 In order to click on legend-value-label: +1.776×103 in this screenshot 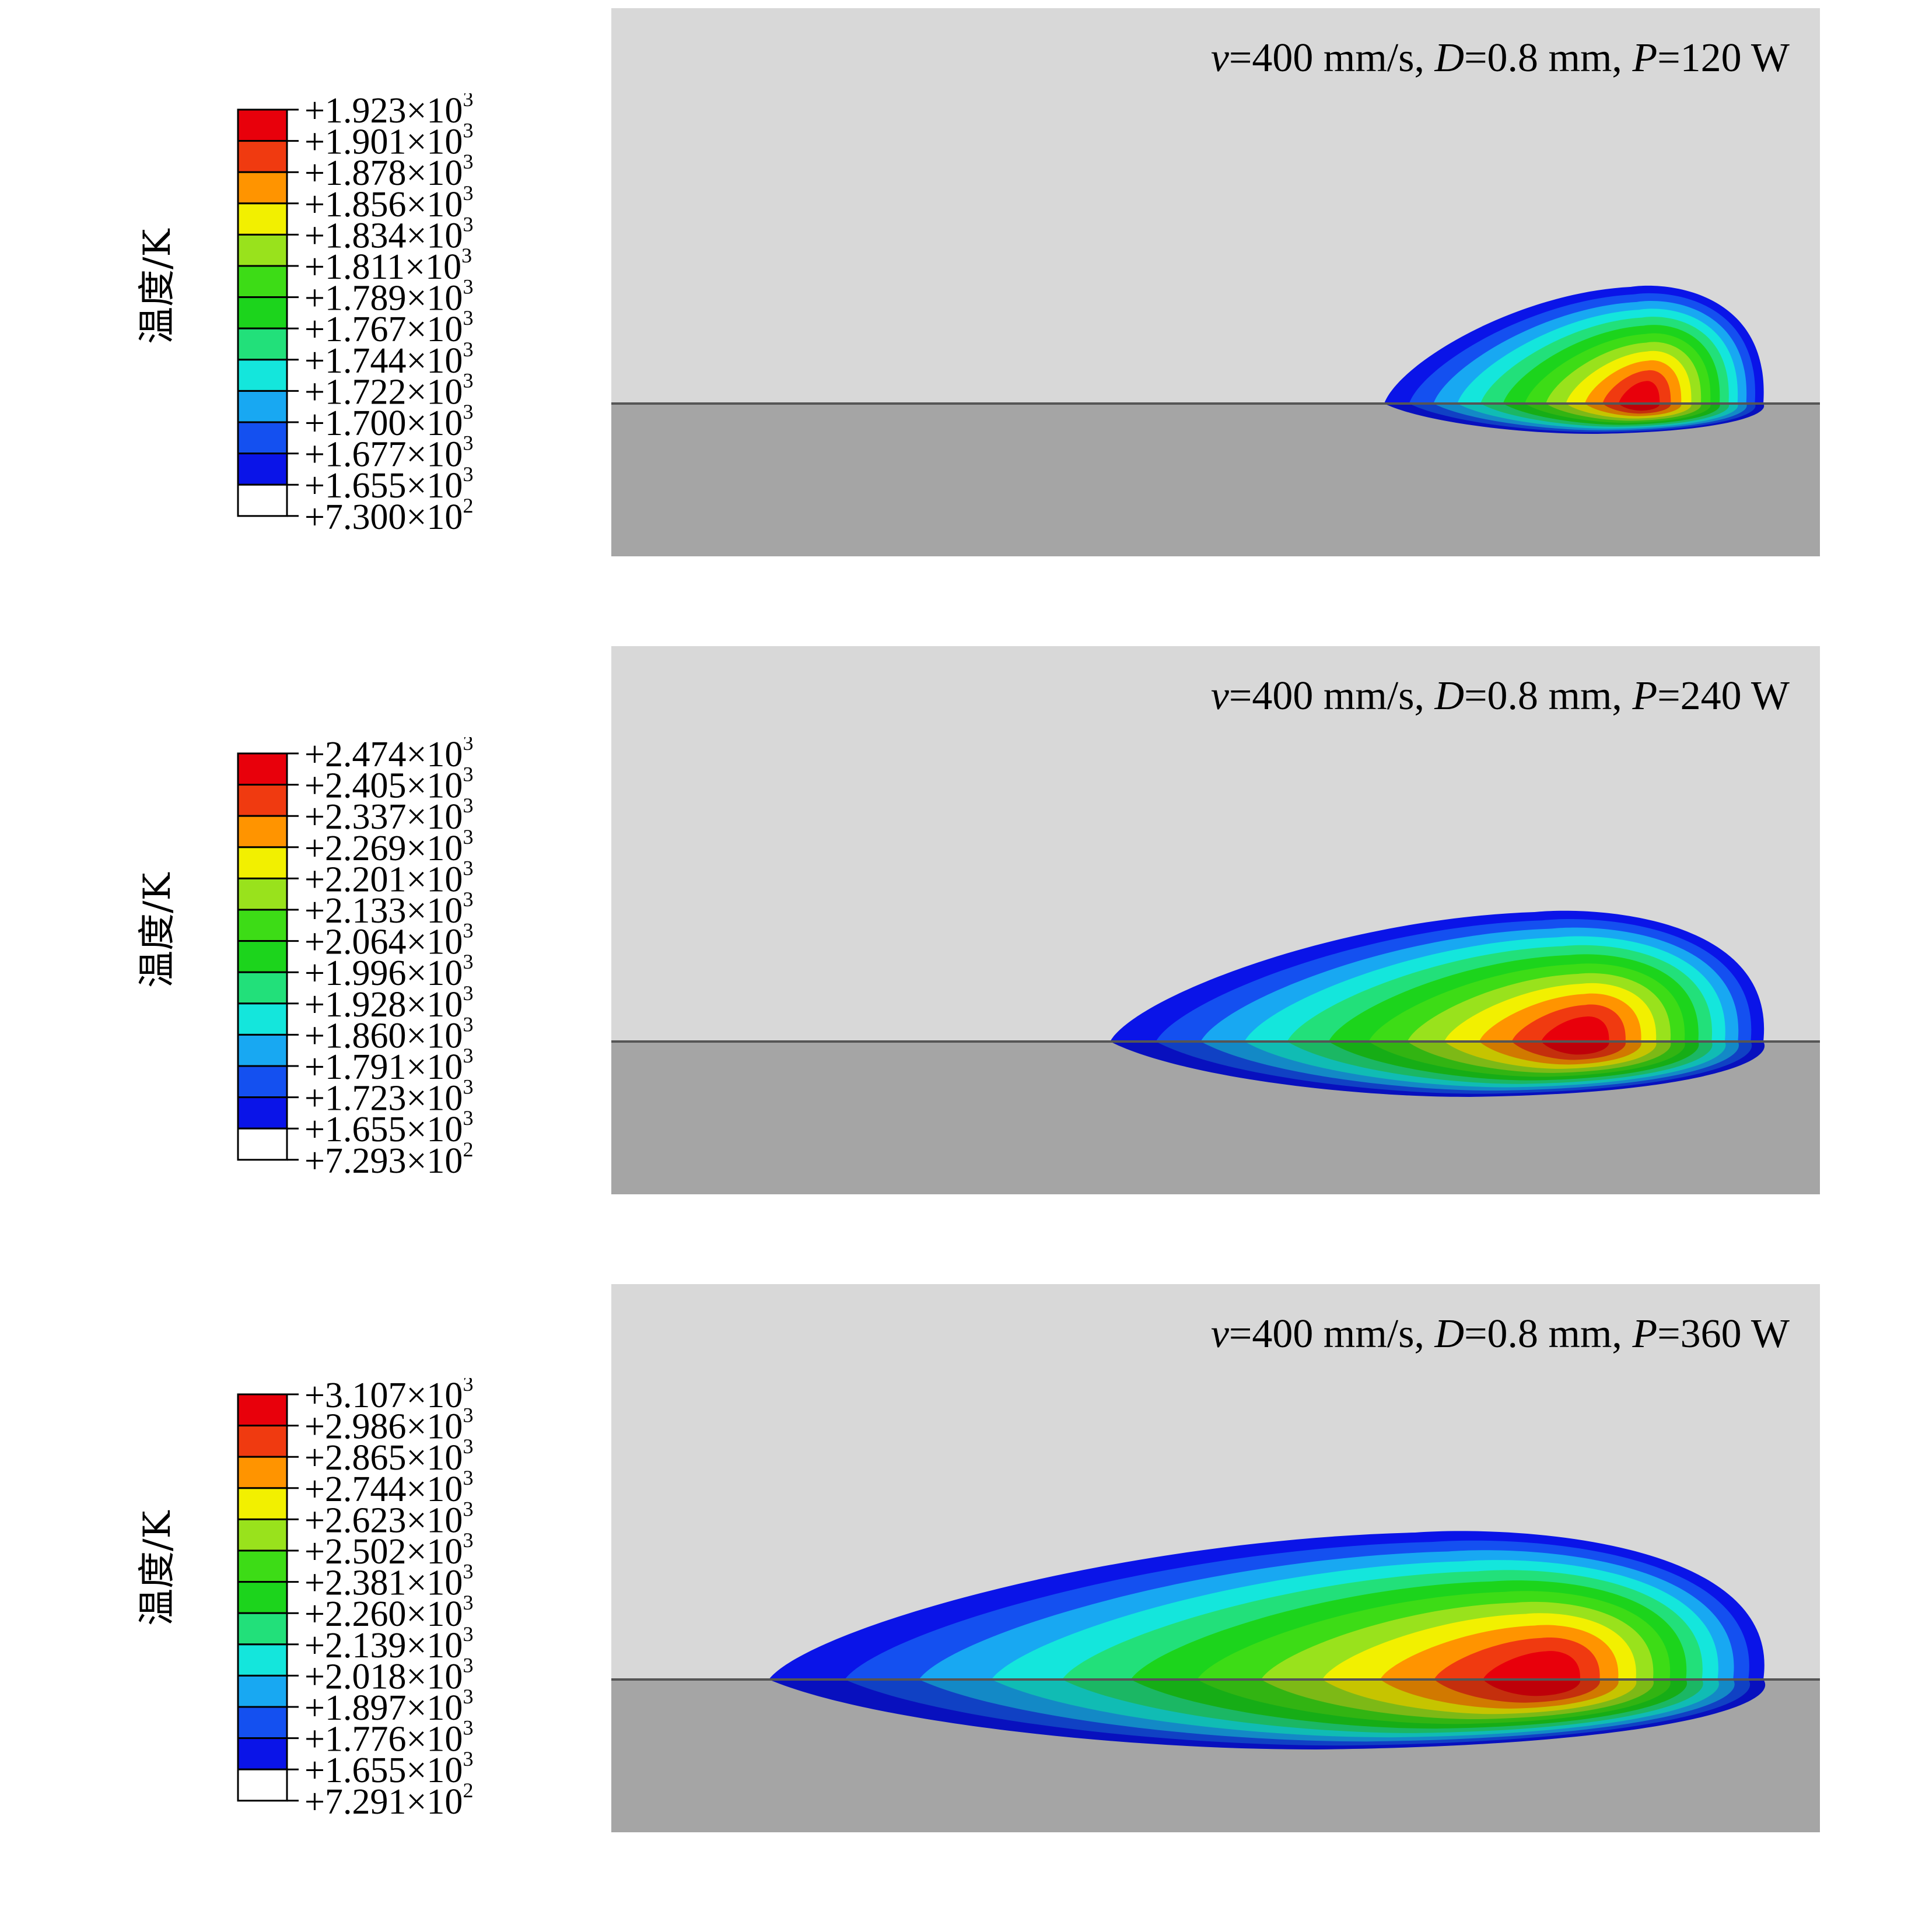, I will do `click(388, 1737)`.